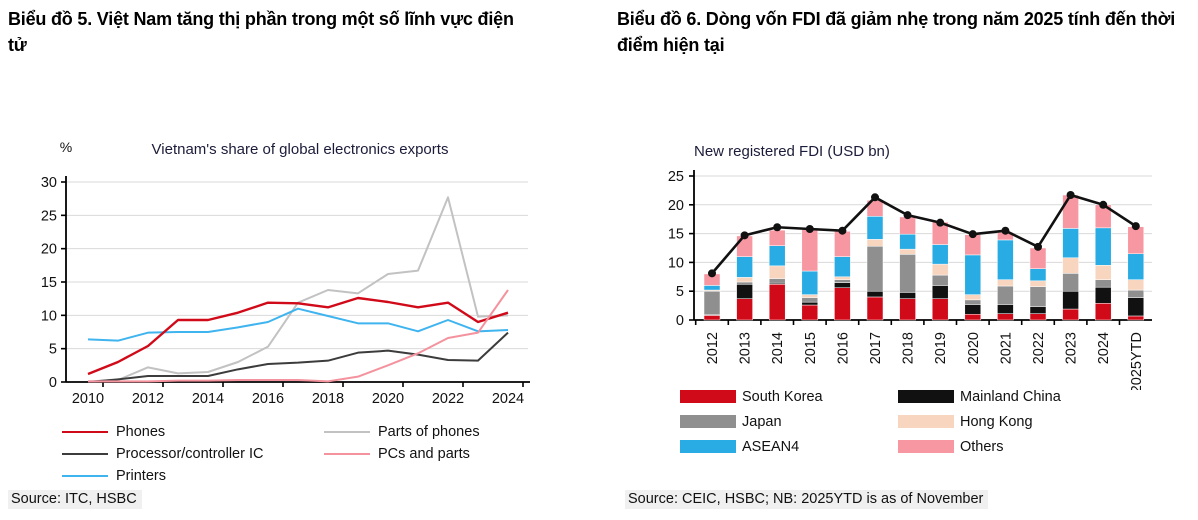  Describe the element at coordinates (193, 432) in the screenshot. I see `legend-item-phones: Phones` at that location.